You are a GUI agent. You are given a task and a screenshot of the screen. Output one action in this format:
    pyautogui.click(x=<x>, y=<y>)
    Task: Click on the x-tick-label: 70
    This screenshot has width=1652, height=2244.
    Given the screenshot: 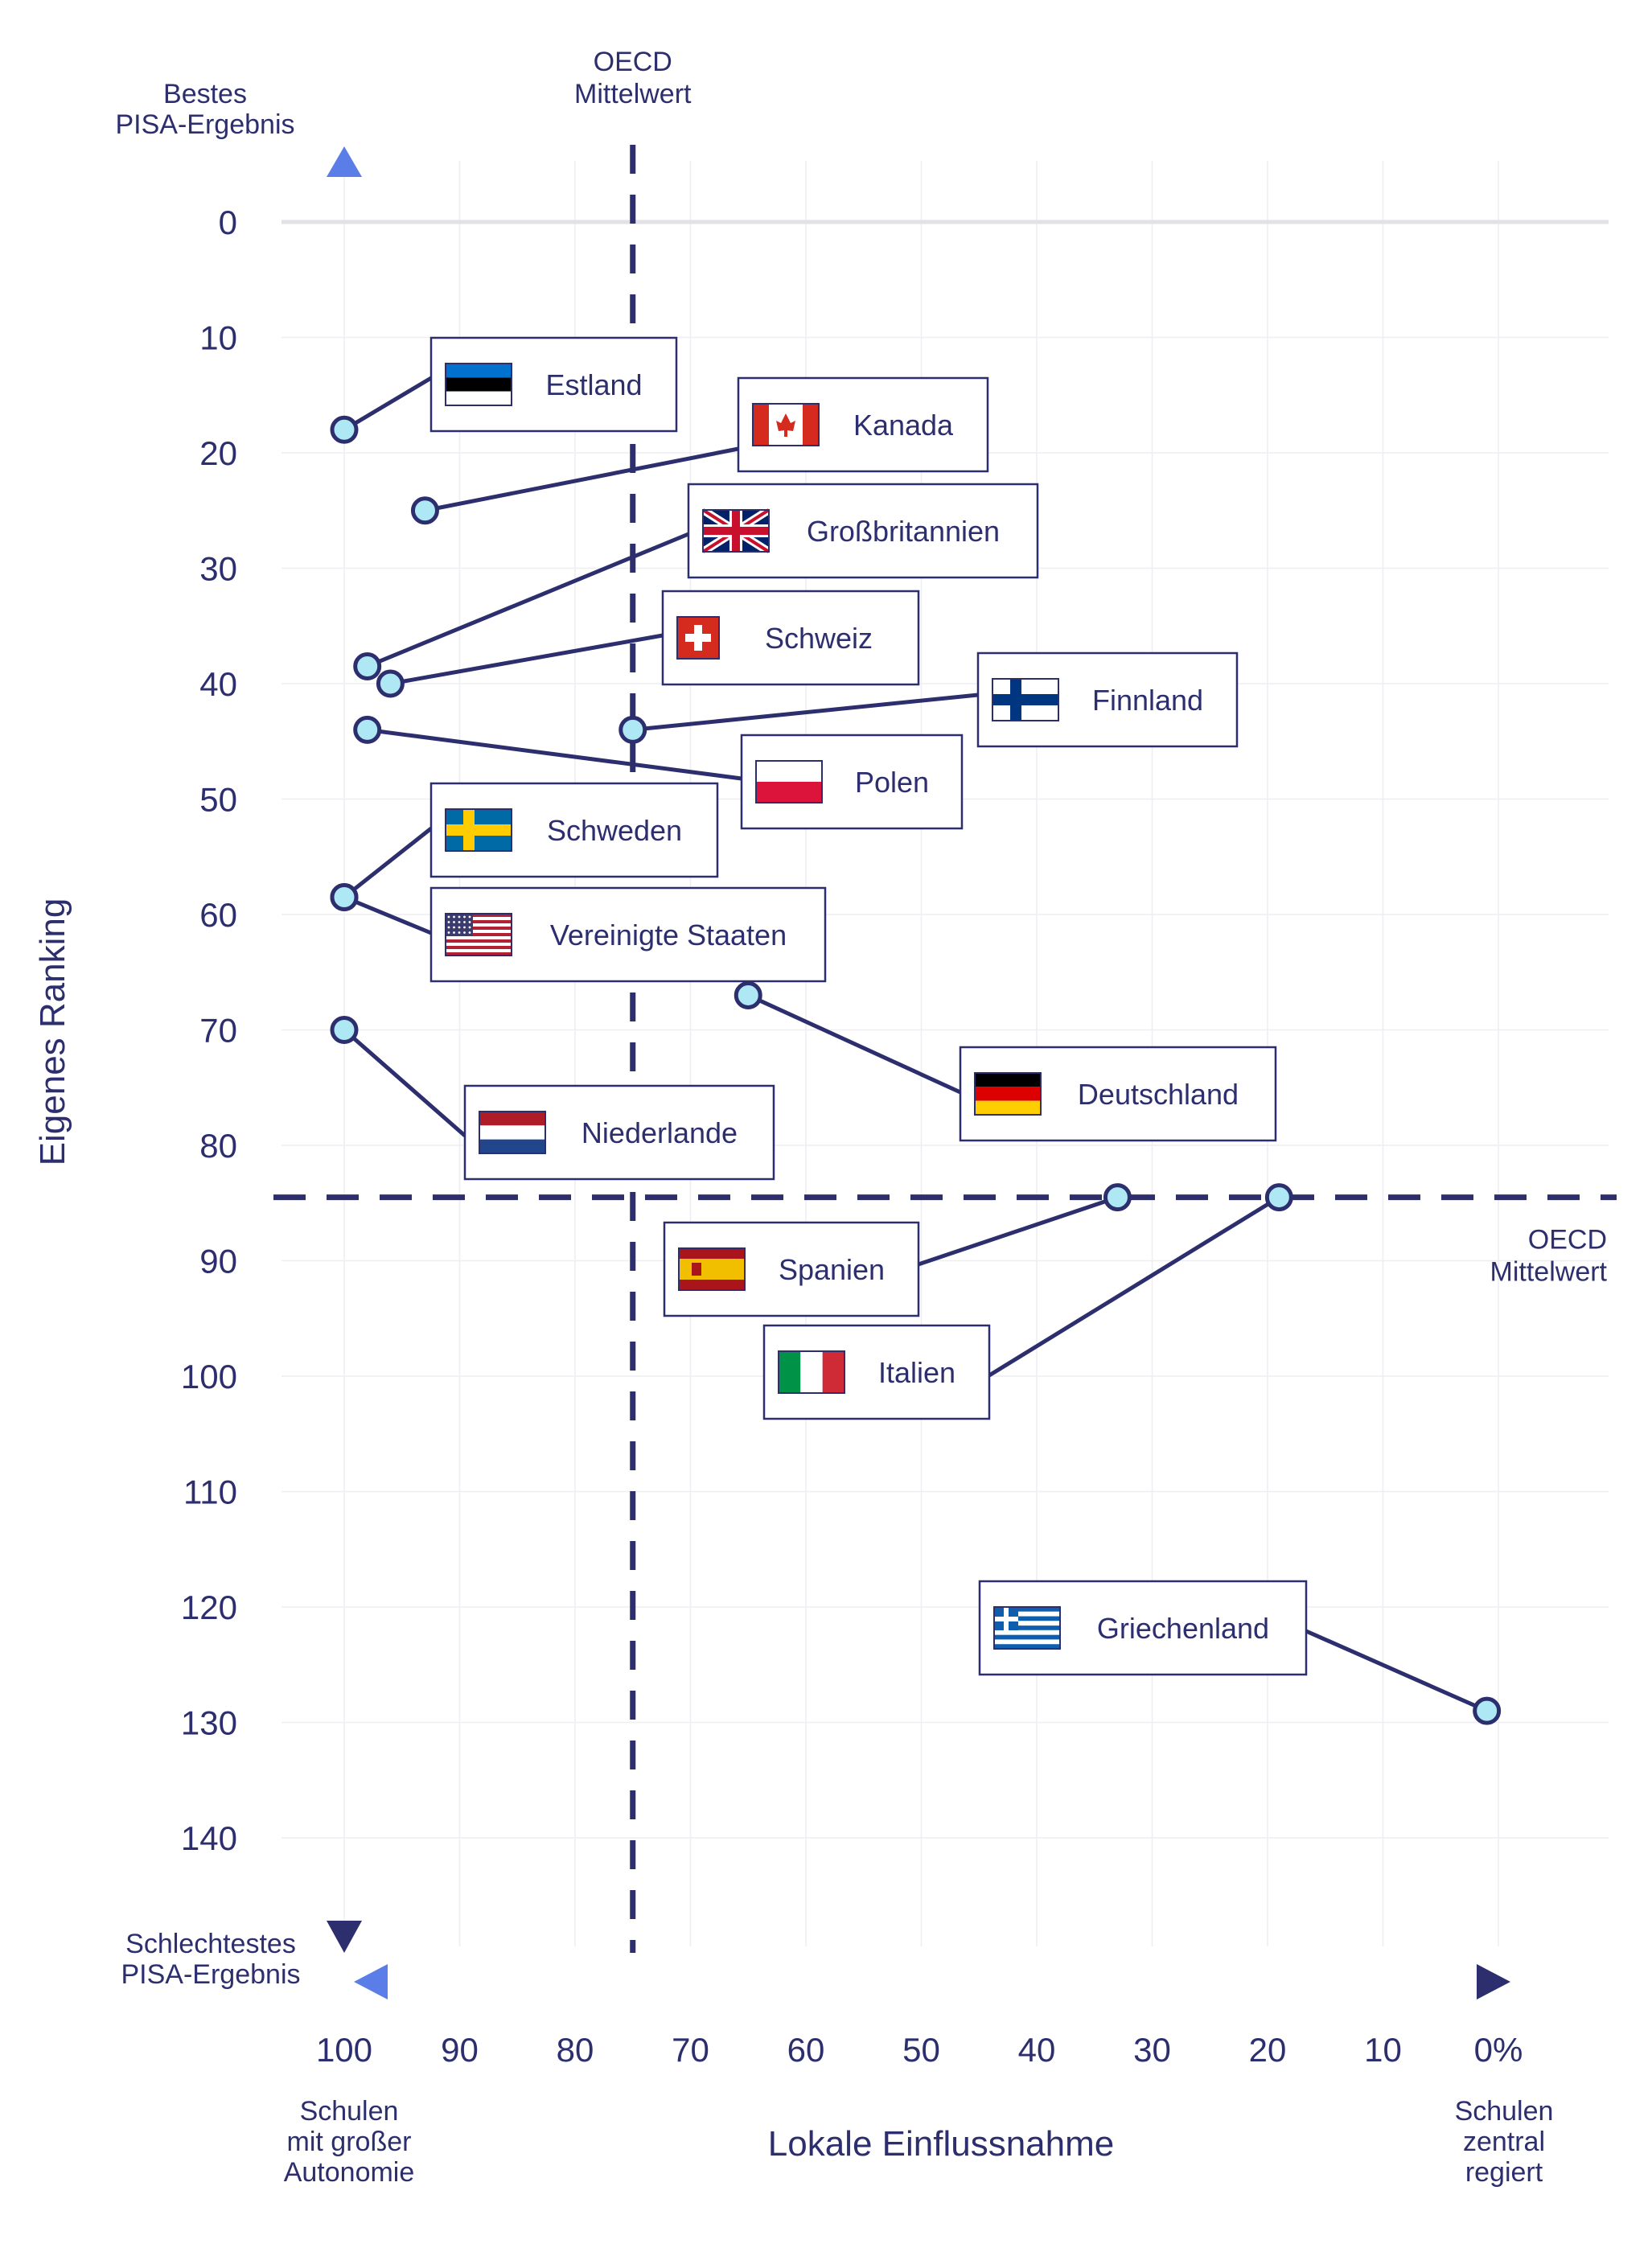 What is the action you would take?
    pyautogui.click(x=690, y=2050)
    